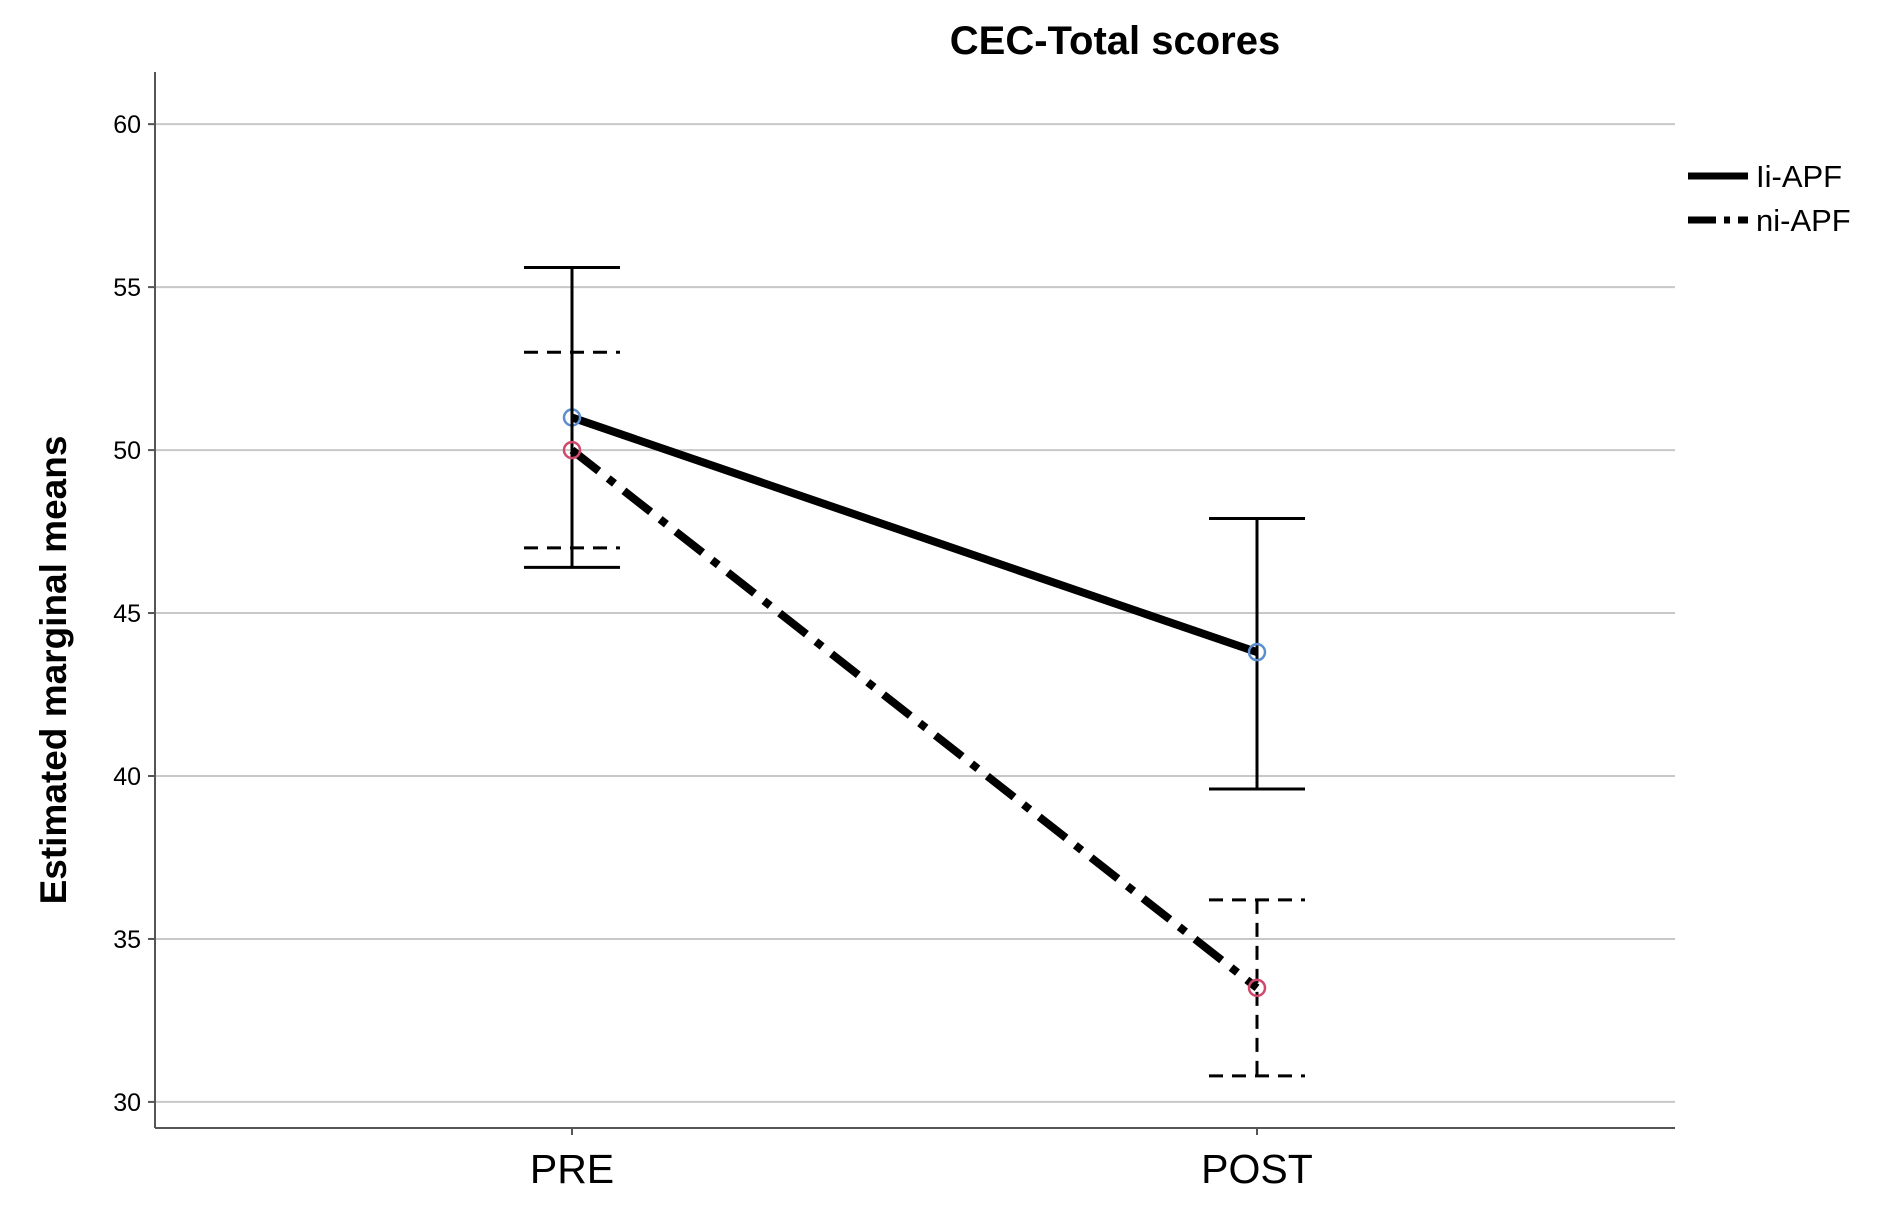 The image size is (1886, 1212). What do you see at coordinates (127, 940) in the screenshot?
I see `y-tick-label: 35` at bounding box center [127, 940].